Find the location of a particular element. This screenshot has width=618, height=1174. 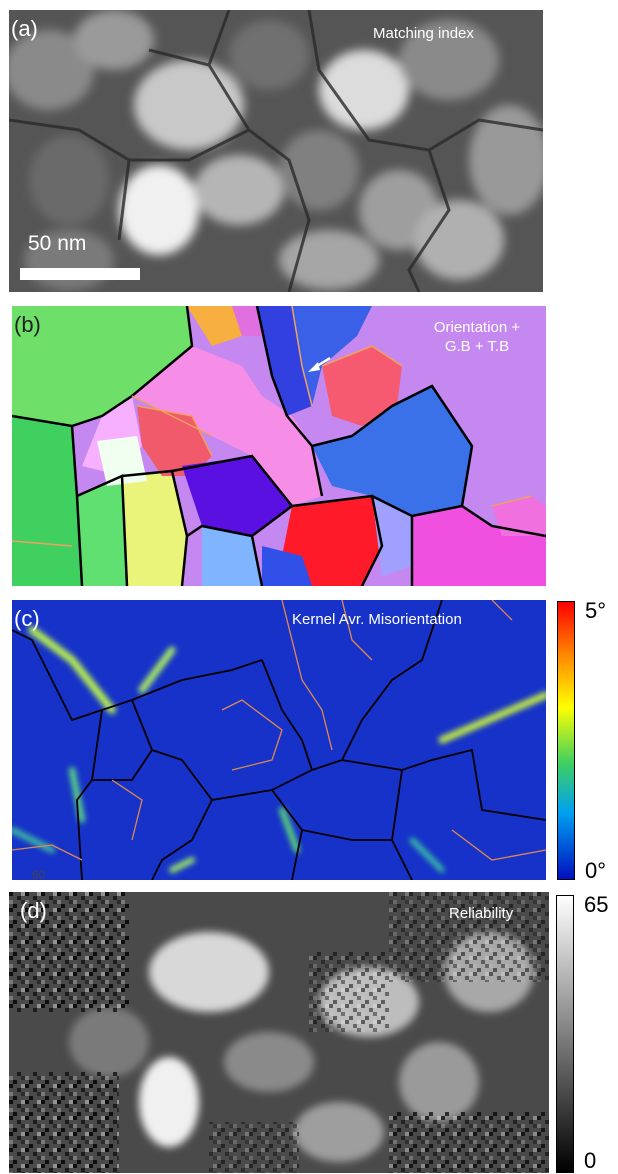

reliability-colorbar is located at coordinates (565, 1034).